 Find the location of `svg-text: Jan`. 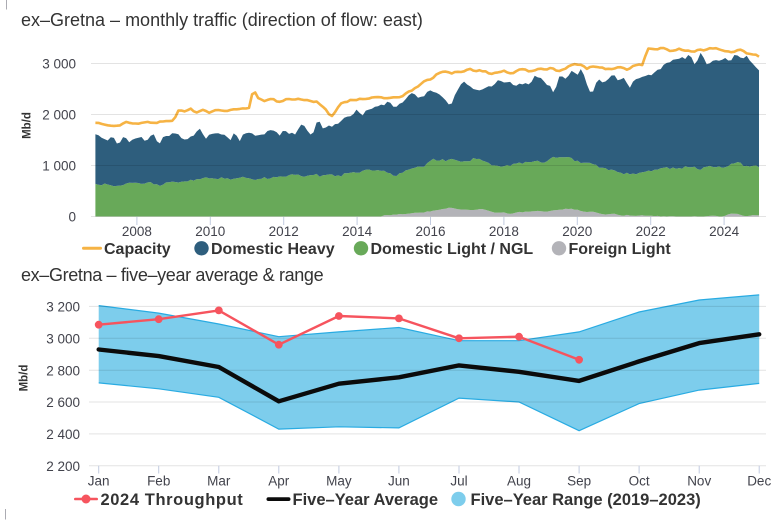

svg-text: Jan is located at coordinates (99, 481).